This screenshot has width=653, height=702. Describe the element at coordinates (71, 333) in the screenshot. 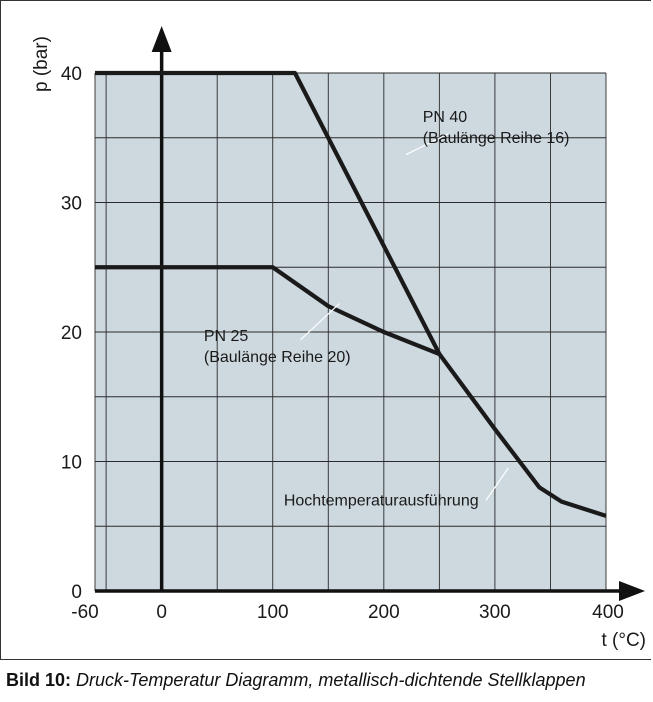

I see `y-tick-label: 20` at that location.